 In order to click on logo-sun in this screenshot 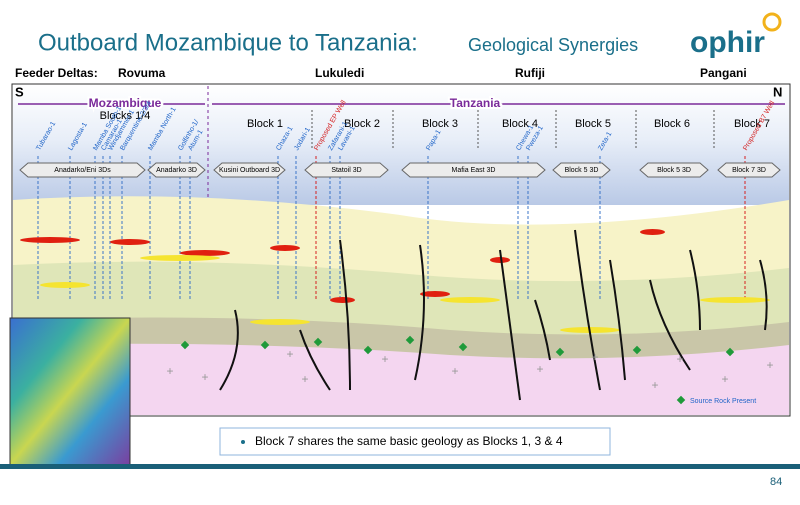, I will do `click(772, 22)`.